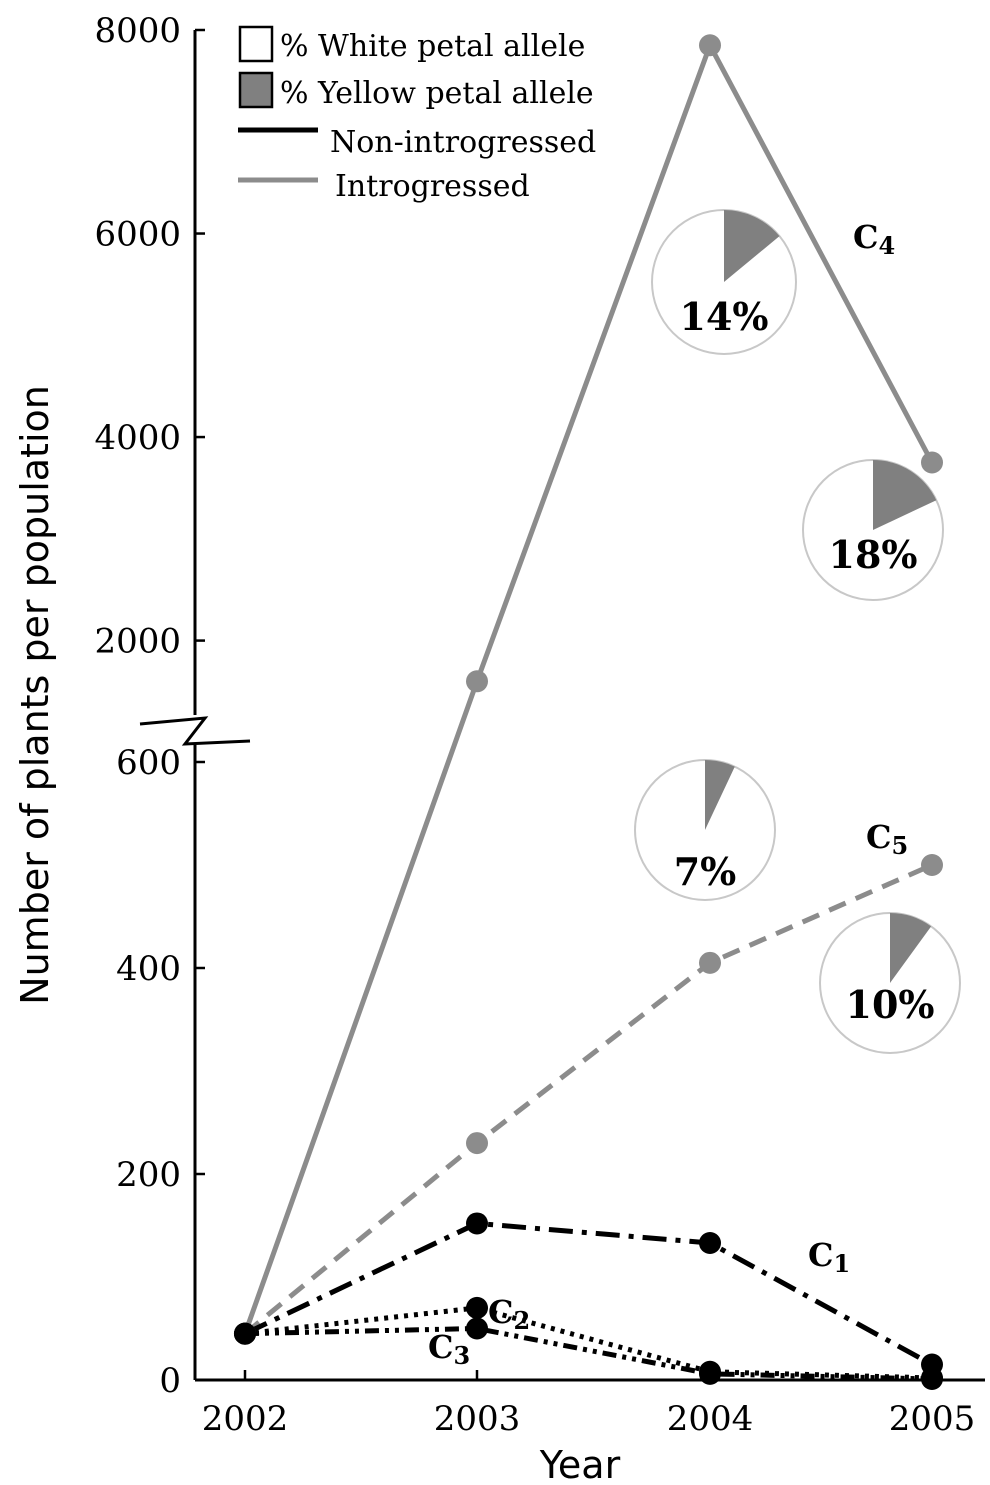 This screenshot has height=1485, width=990. I want to click on pie-c4-2005: 18%, so click(873, 530).